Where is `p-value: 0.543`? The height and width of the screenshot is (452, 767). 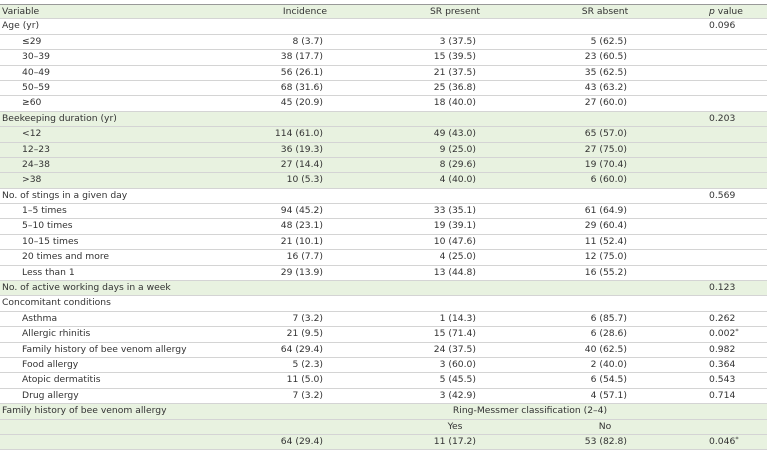
p-value: 0.543 is located at coordinates (722, 380).